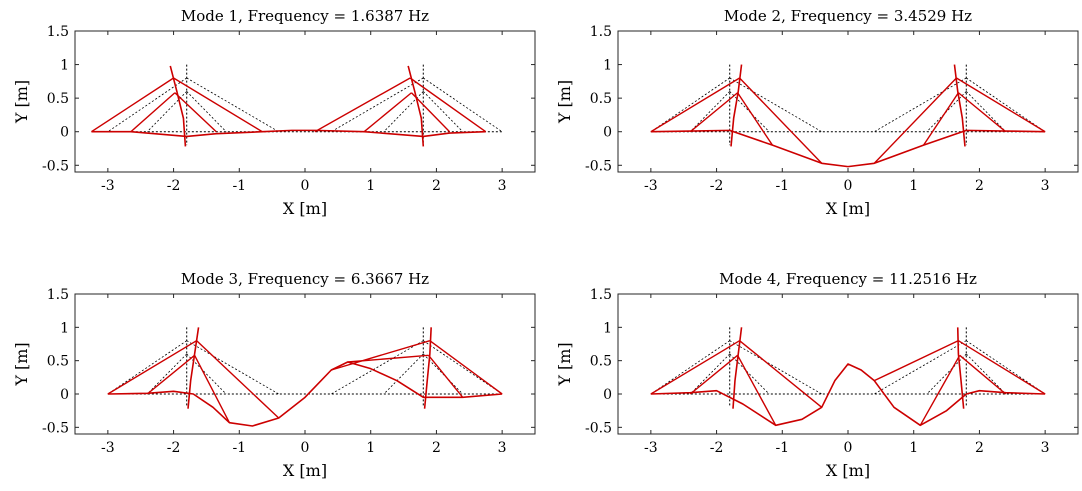 The height and width of the screenshot is (491, 1082). I want to click on subplot-title: Mode 4, Frequency = 11.2516 Hz, so click(848, 279).